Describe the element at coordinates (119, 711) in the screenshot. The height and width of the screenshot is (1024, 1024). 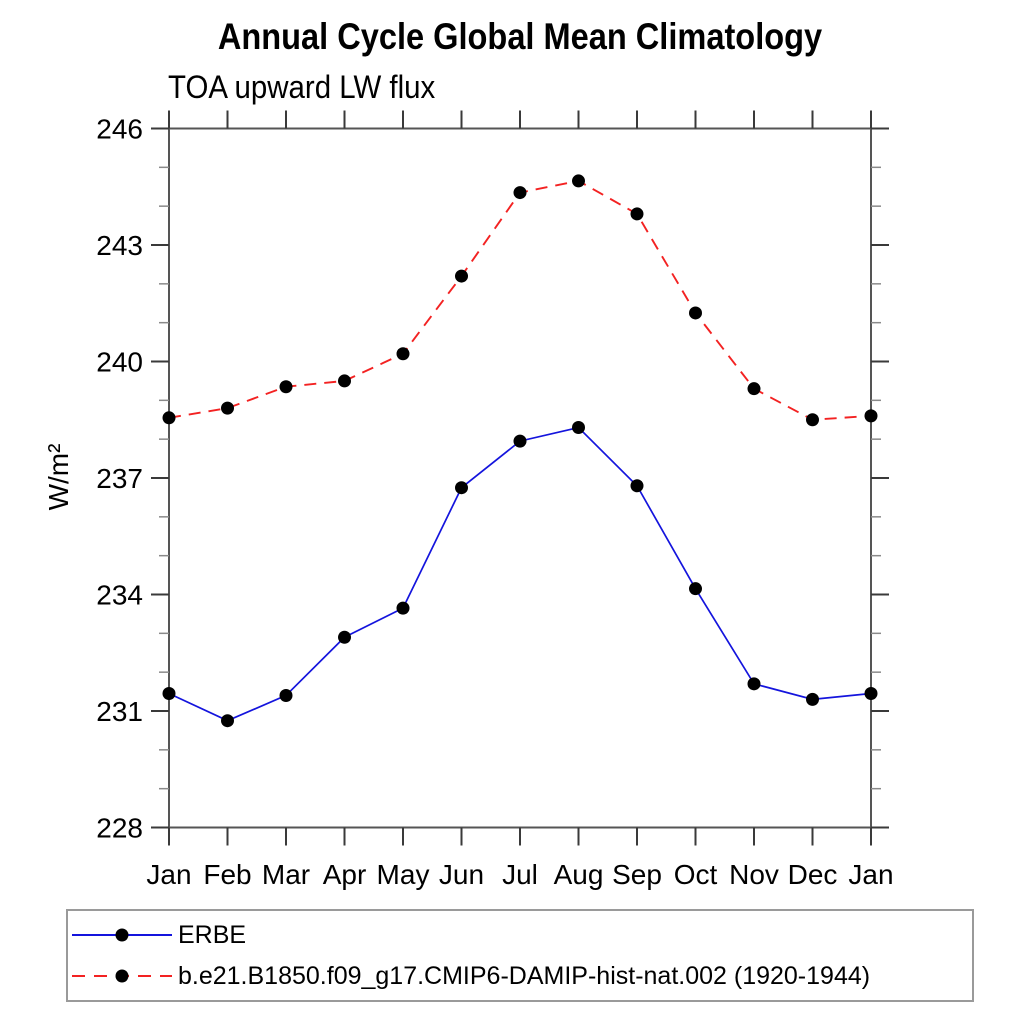
I see `y-tick-label: 231` at that location.